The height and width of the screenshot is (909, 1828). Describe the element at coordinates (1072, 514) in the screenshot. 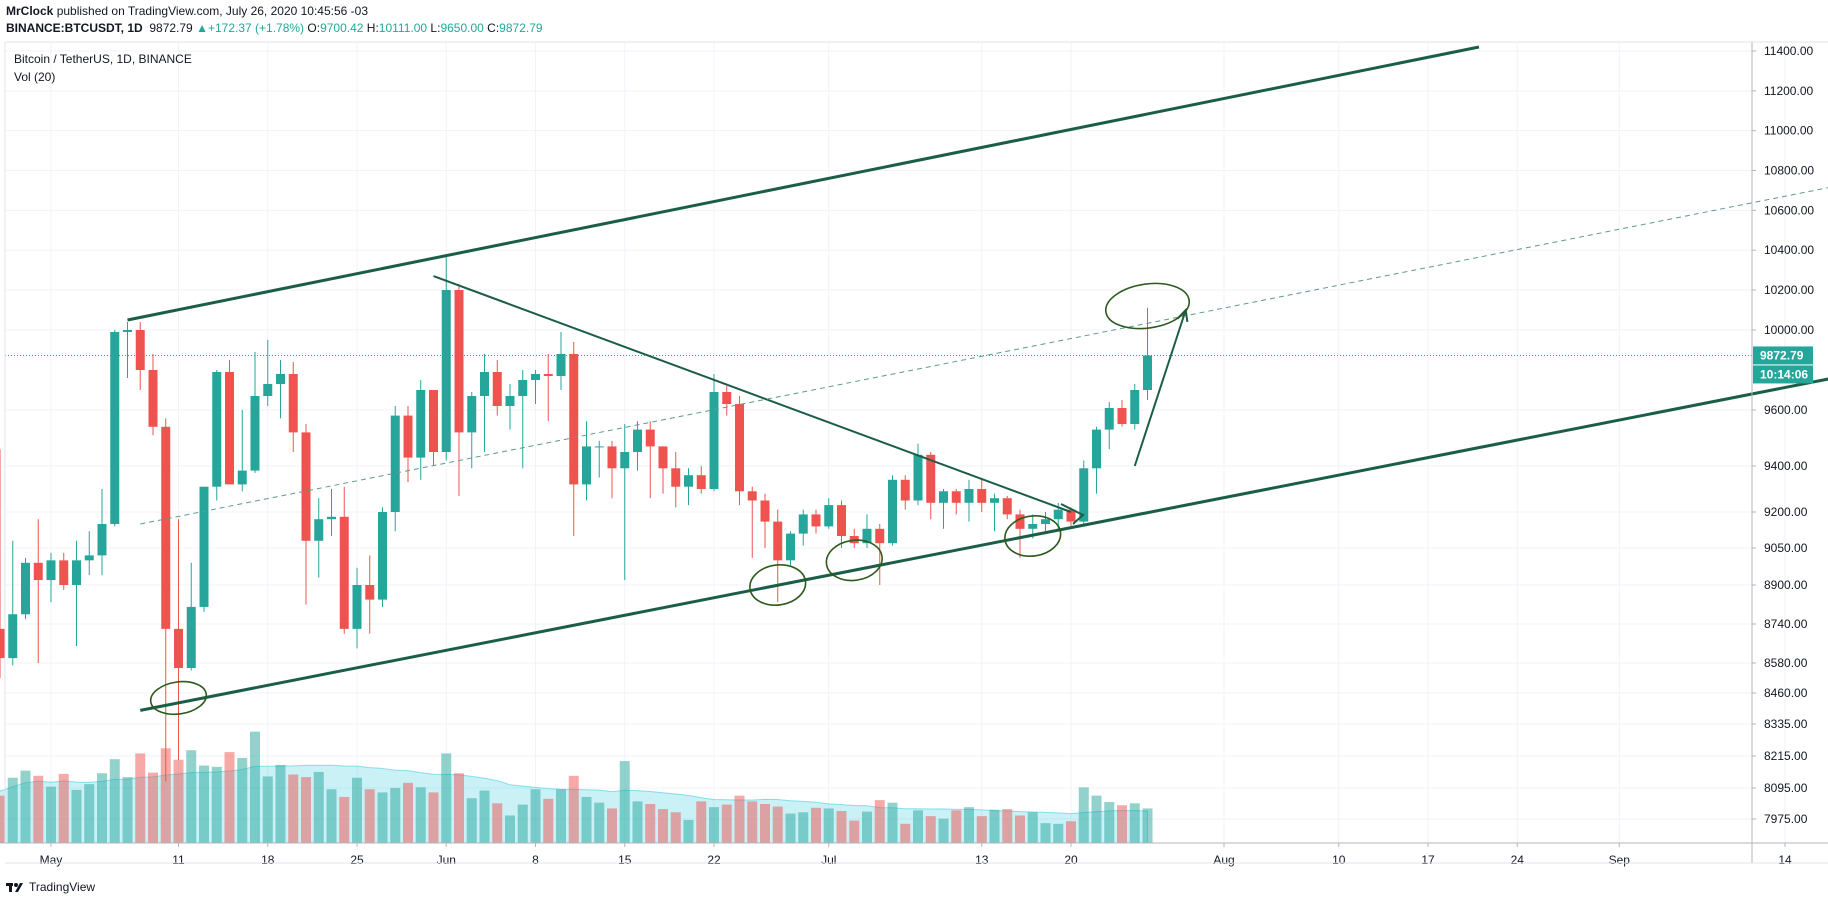

I see `arrow-head` at that location.